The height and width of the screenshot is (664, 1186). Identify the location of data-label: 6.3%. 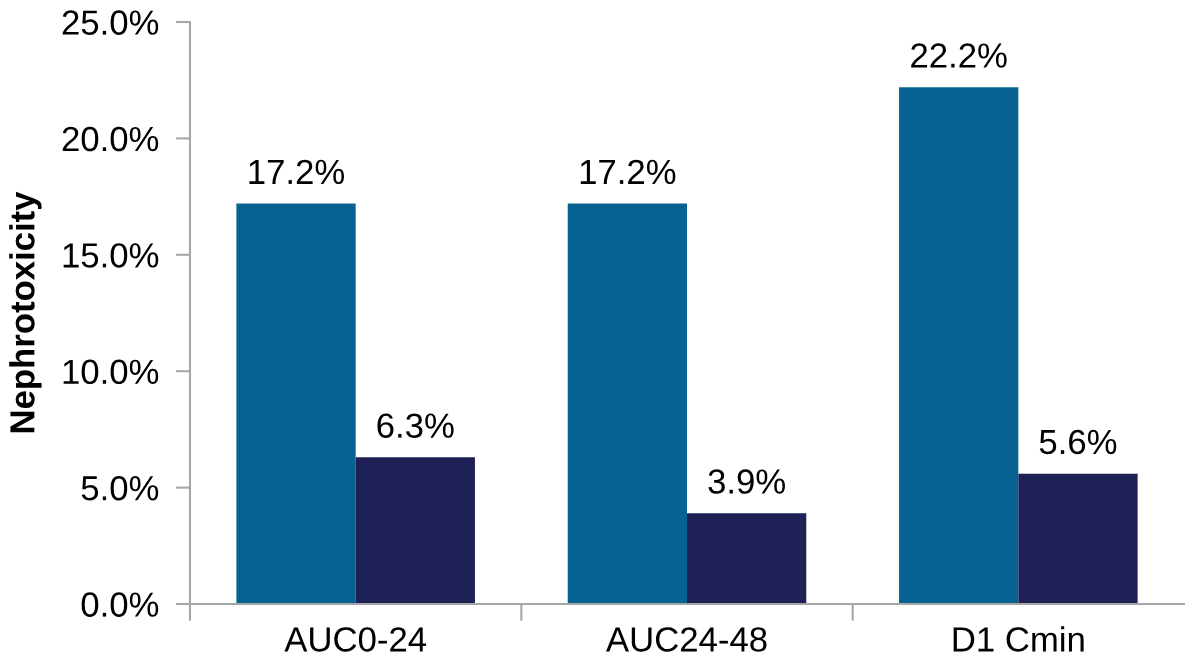
(415, 425).